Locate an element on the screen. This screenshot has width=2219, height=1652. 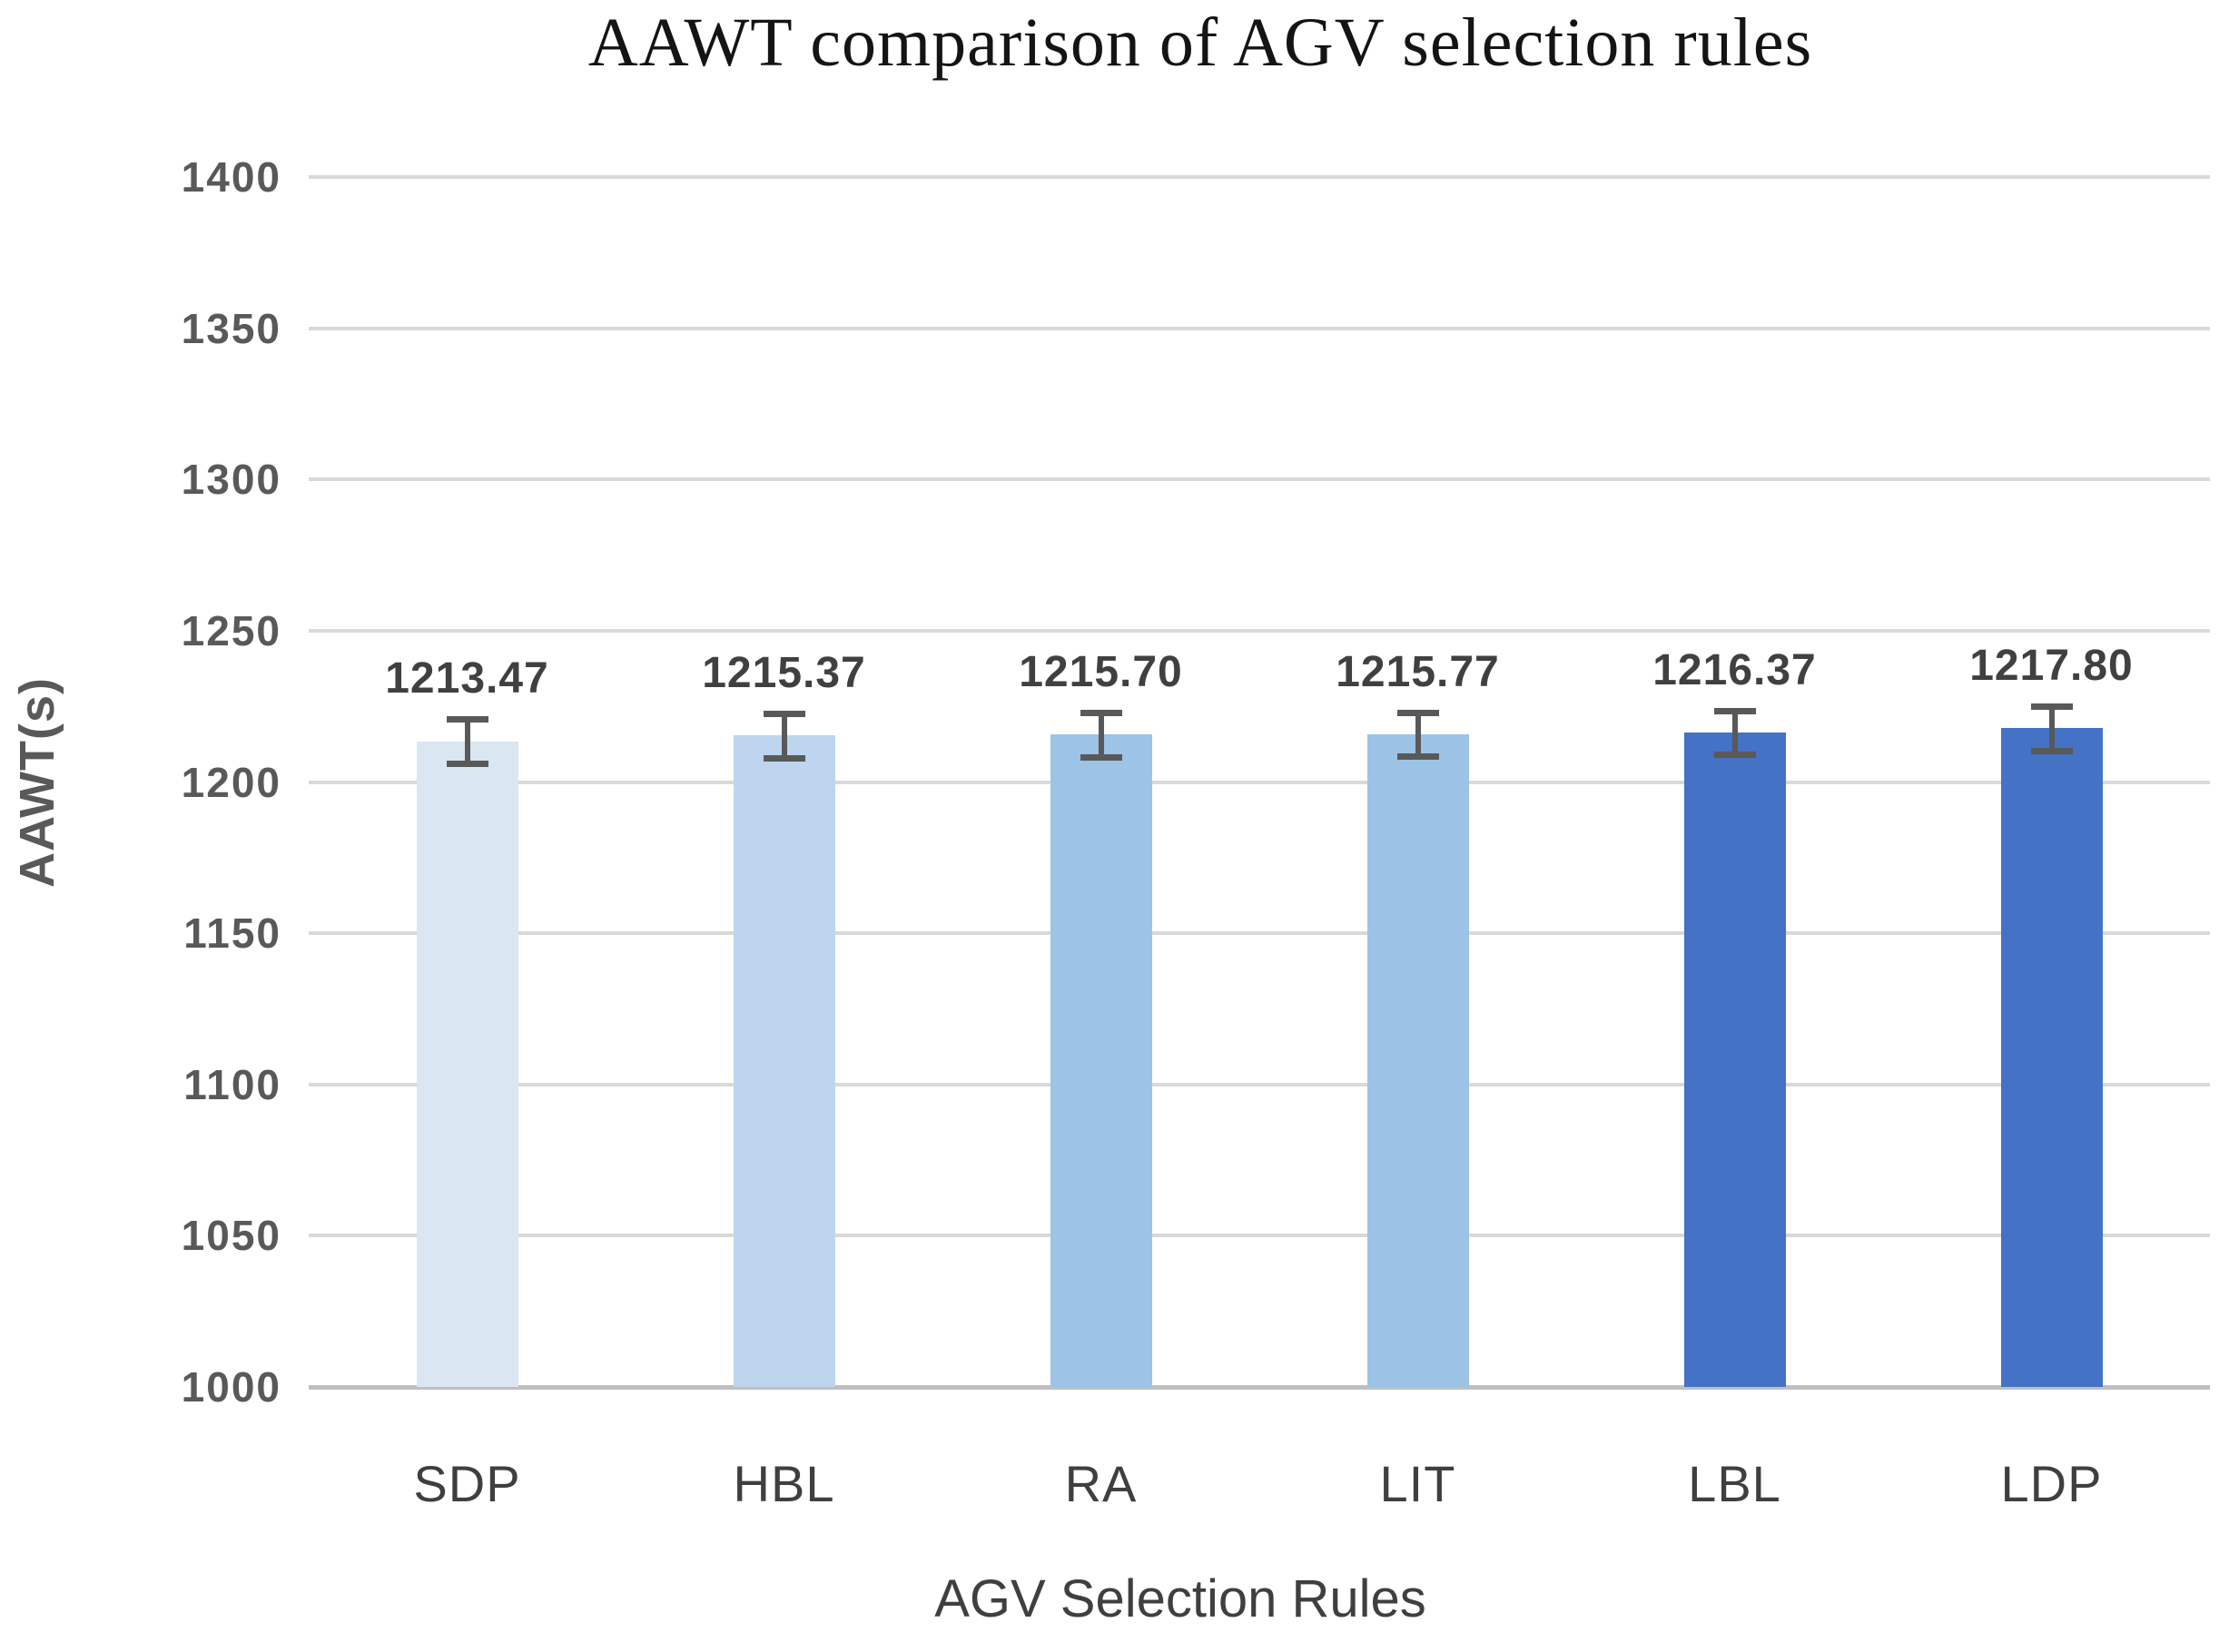
bar-sdp is located at coordinates (467, 1064).